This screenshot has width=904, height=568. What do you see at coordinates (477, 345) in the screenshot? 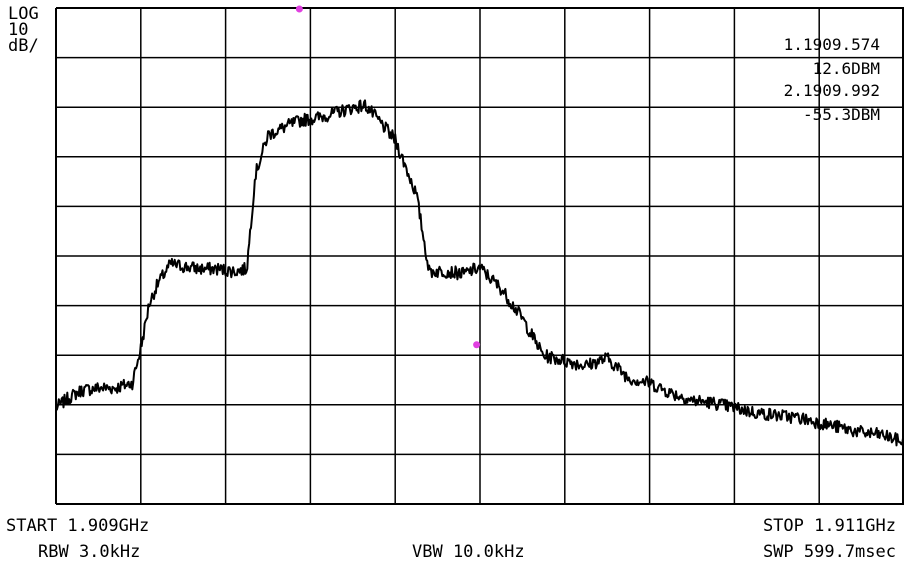
I see `marker-2-dot` at bounding box center [477, 345].